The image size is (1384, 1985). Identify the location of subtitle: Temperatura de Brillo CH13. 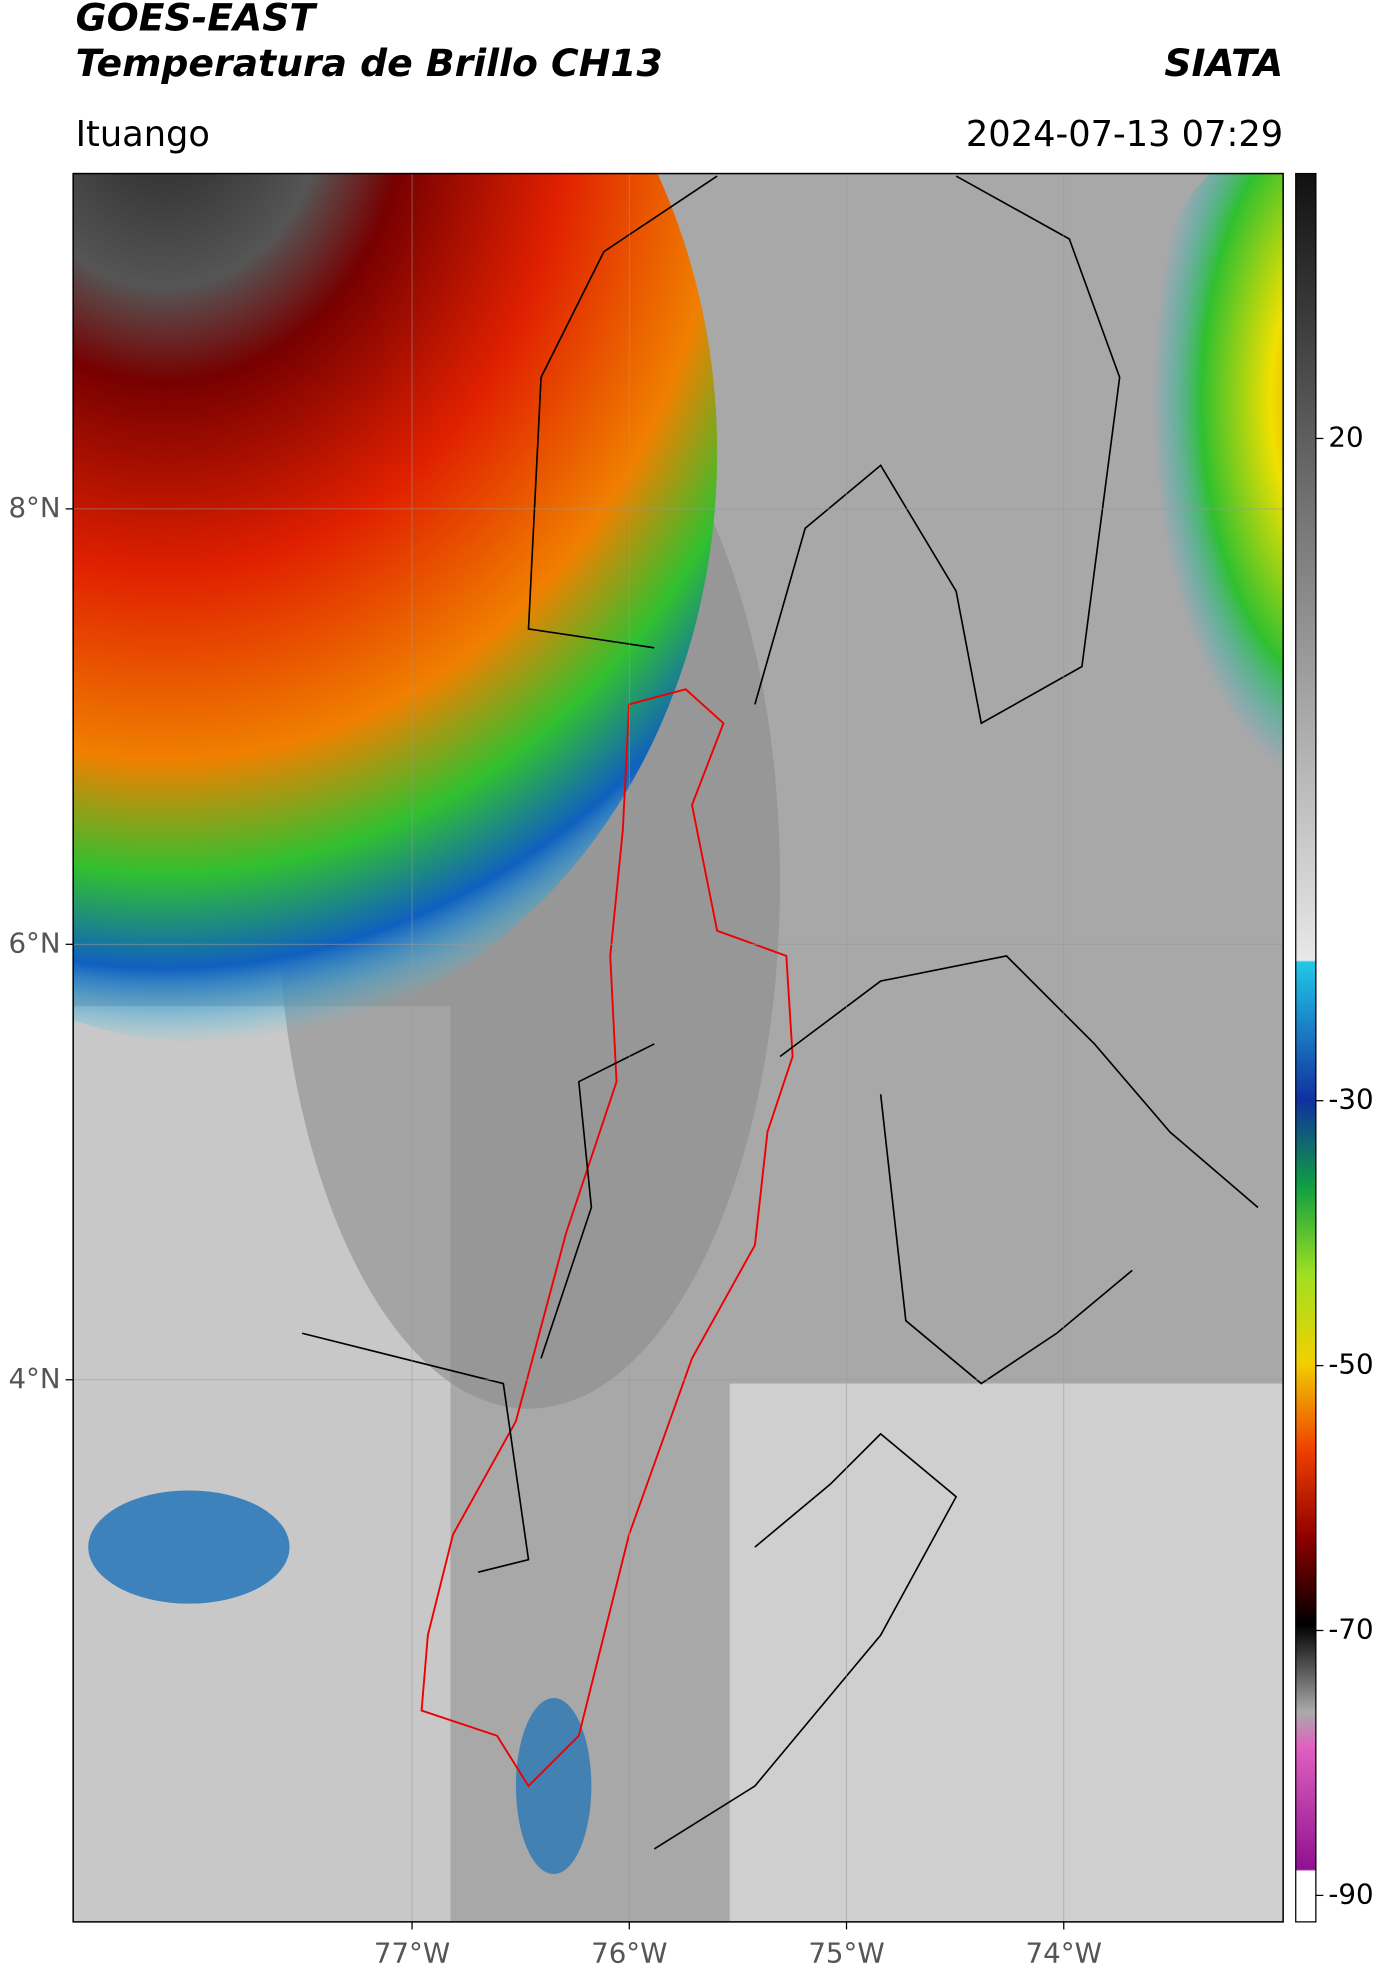
(369, 63).